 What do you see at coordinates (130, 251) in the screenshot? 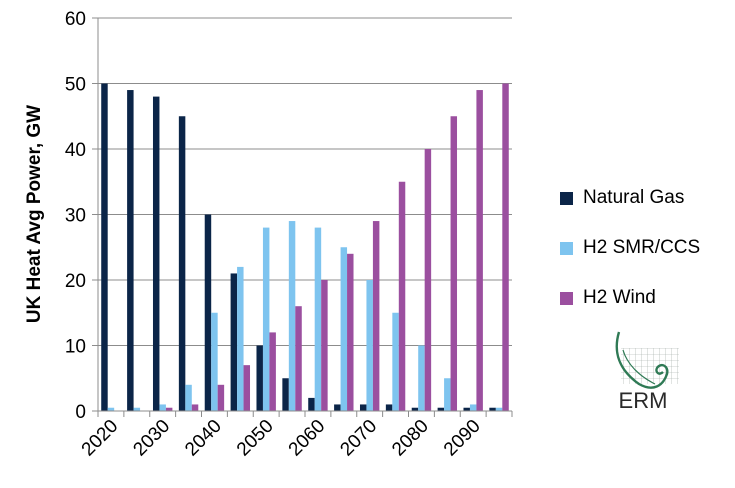
I see `bar-natural-gas-2025` at bounding box center [130, 251].